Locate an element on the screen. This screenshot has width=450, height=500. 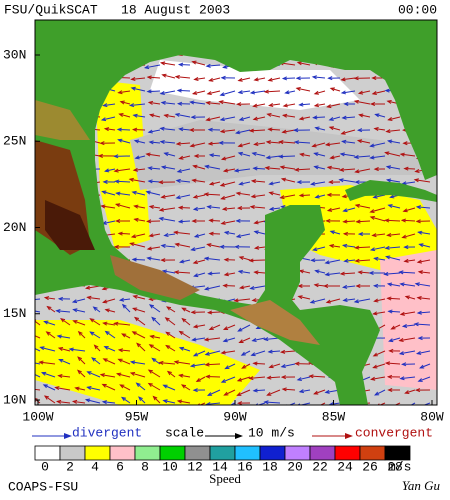
lat-label: 30N is located at coordinates (14, 54).